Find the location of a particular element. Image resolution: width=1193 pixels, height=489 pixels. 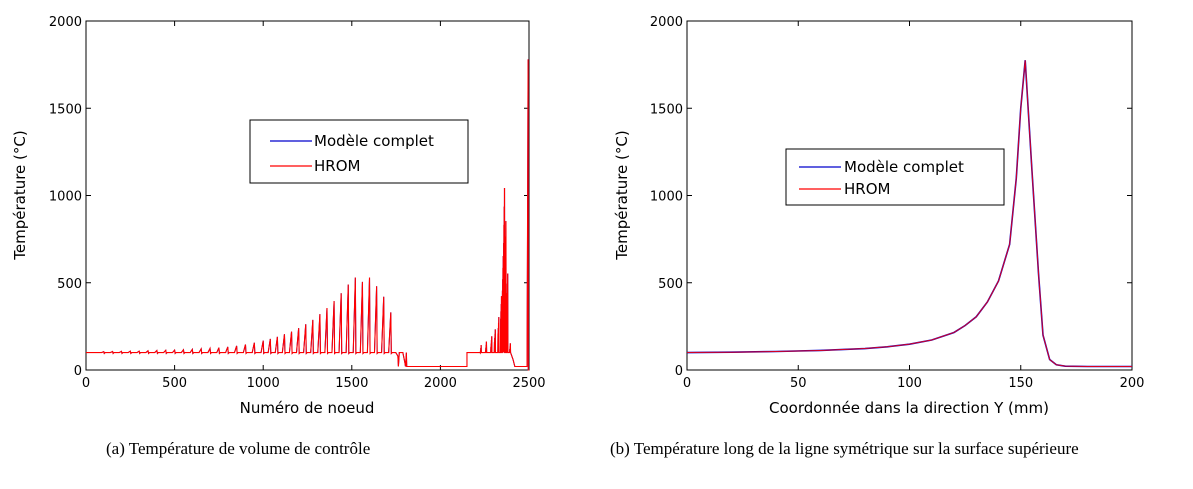

chart-b-y-tick-label: 1000 is located at coordinates (666, 197).